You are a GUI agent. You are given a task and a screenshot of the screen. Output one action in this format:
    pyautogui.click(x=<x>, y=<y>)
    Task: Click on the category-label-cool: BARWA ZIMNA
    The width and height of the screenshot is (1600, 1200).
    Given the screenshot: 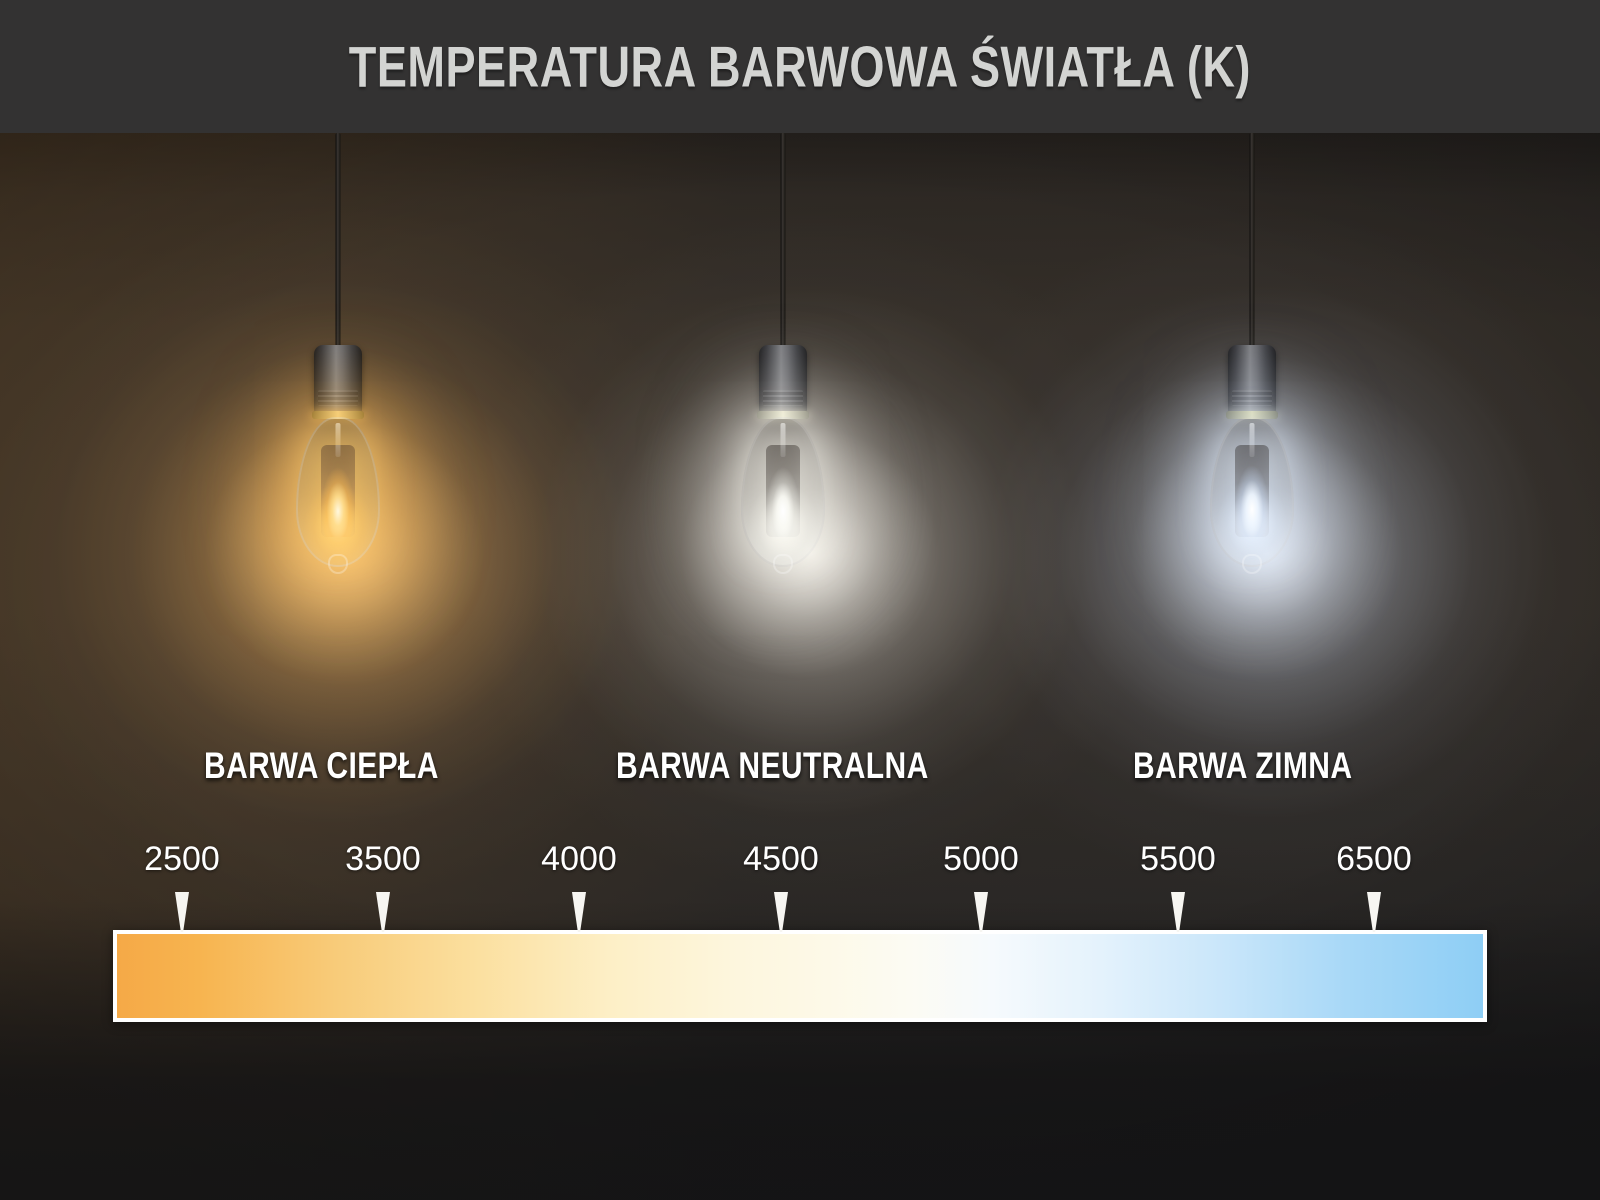 What is the action you would take?
    pyautogui.click(x=1243, y=766)
    